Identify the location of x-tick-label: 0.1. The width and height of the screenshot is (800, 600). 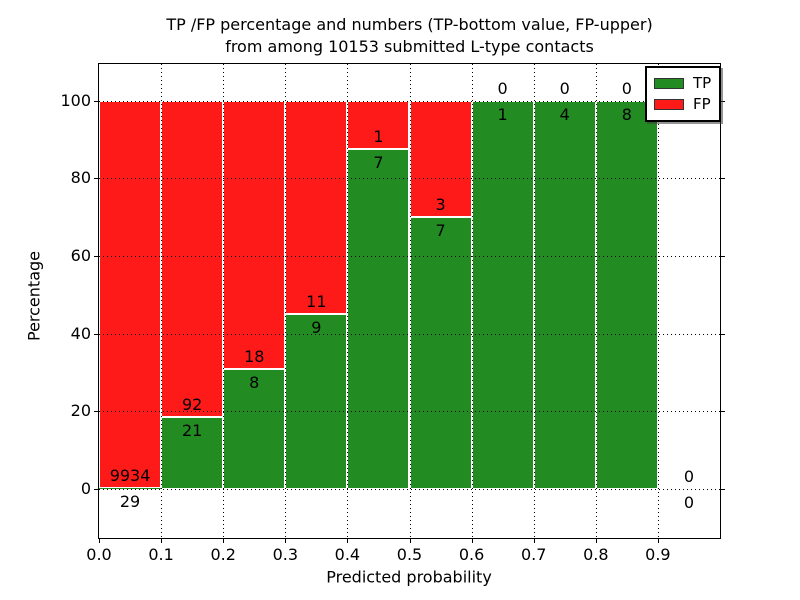
(161, 554).